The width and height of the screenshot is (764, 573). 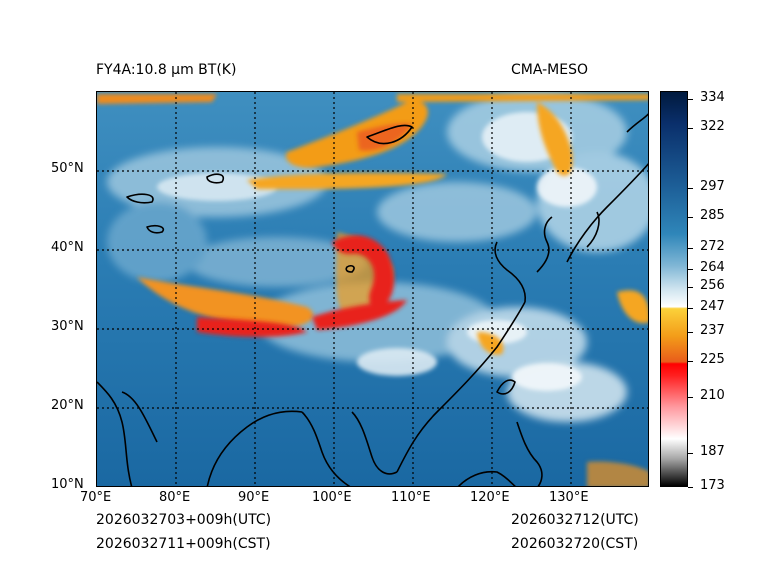 What do you see at coordinates (67, 484) in the screenshot?
I see `lat-label-10N: 10°N` at bounding box center [67, 484].